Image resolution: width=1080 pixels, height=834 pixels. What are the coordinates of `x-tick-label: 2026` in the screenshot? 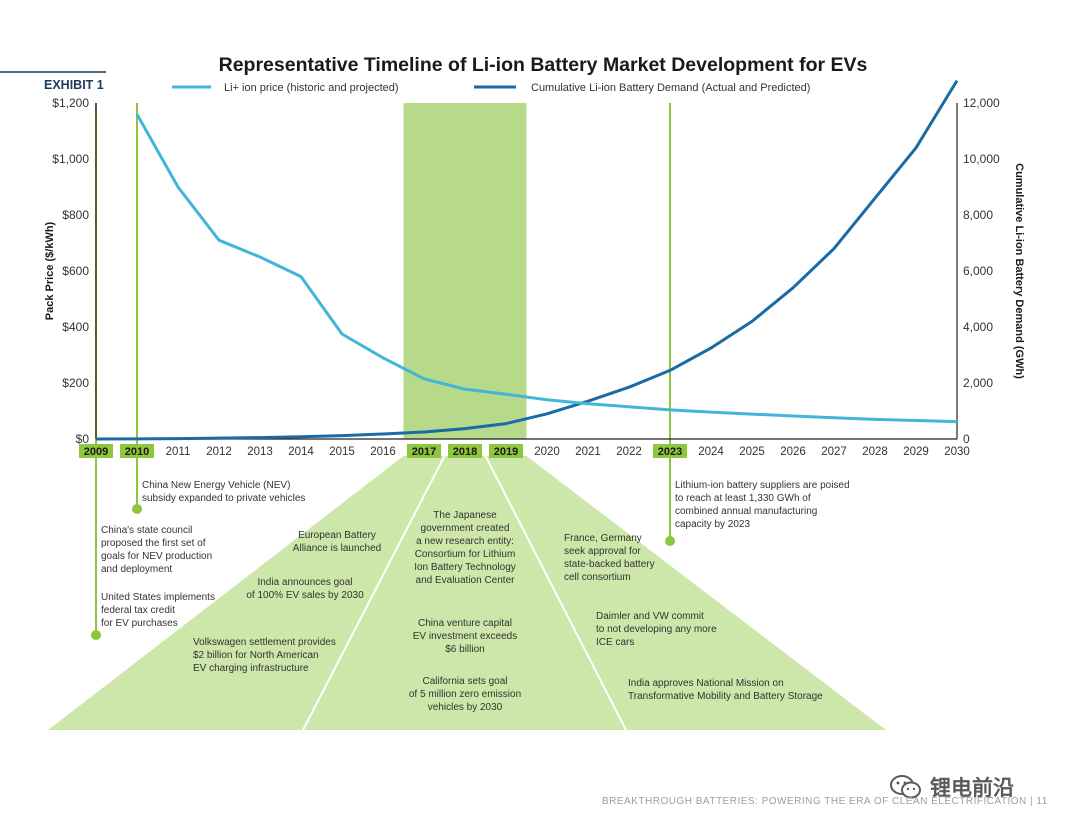 It's located at (793, 452).